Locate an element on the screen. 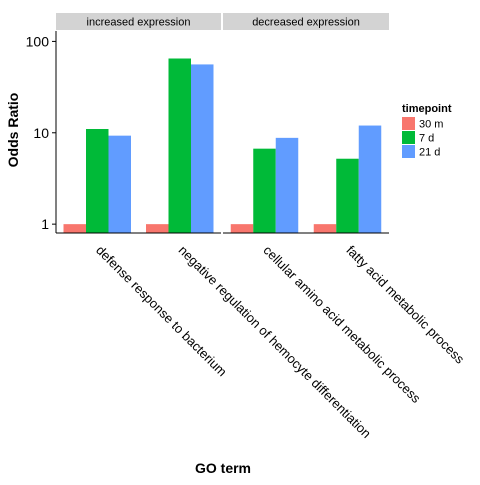 This screenshot has height=485, width=480. legend-key-21-d is located at coordinates (408, 151).